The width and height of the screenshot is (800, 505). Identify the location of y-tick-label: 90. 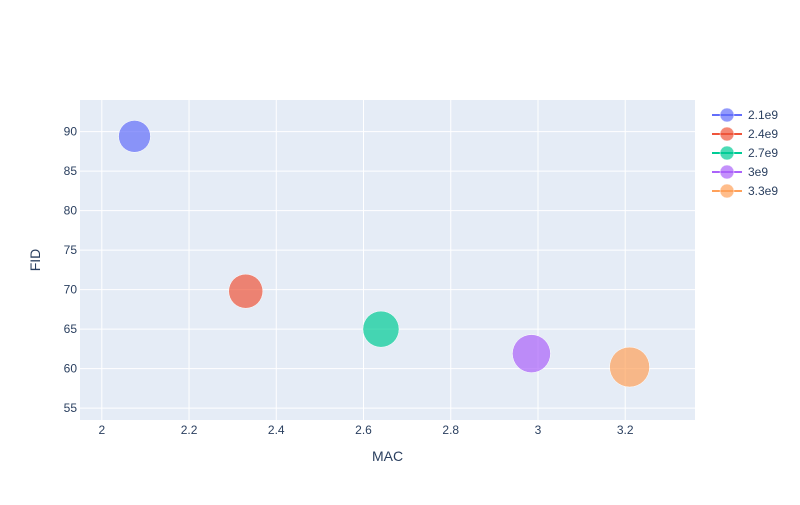
(71, 132).